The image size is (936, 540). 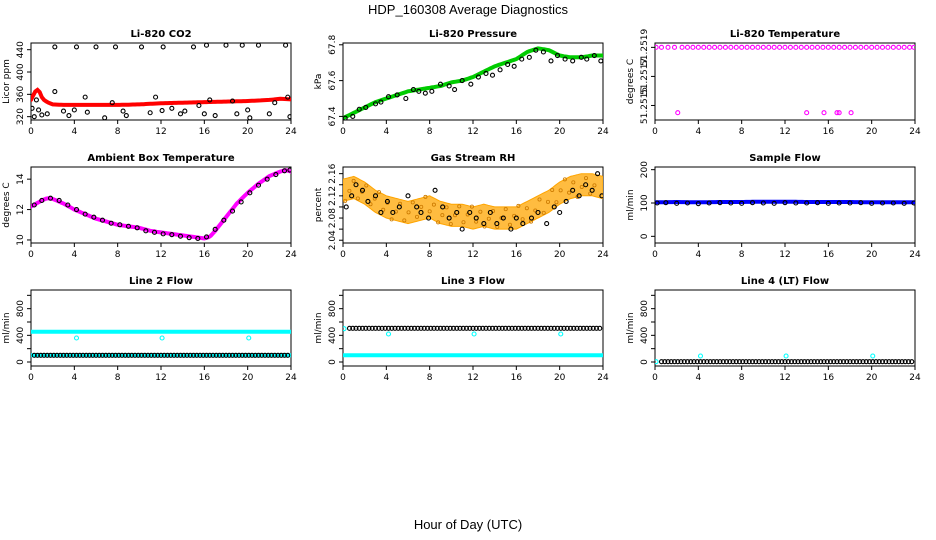 I want to click on panel-title: Line 4 (LT) Flow, so click(x=785, y=281).